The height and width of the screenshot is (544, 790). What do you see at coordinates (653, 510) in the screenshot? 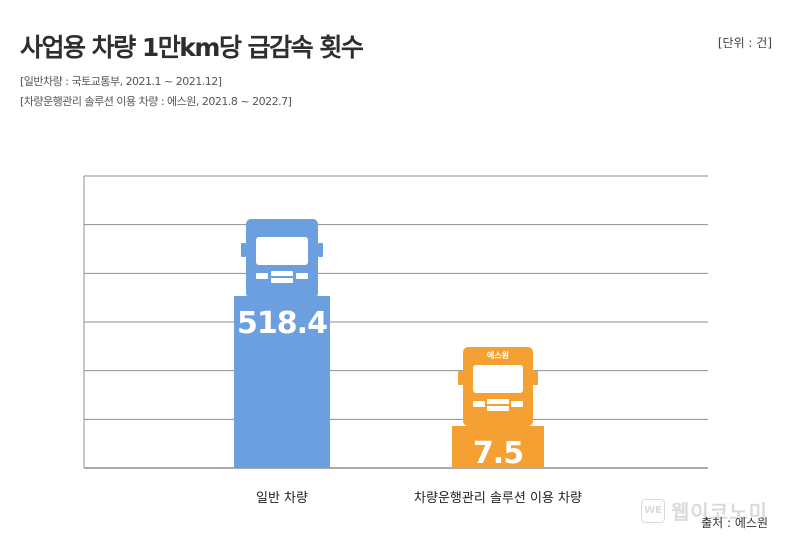
I see `watermark-logo-icon: WE` at bounding box center [653, 510].